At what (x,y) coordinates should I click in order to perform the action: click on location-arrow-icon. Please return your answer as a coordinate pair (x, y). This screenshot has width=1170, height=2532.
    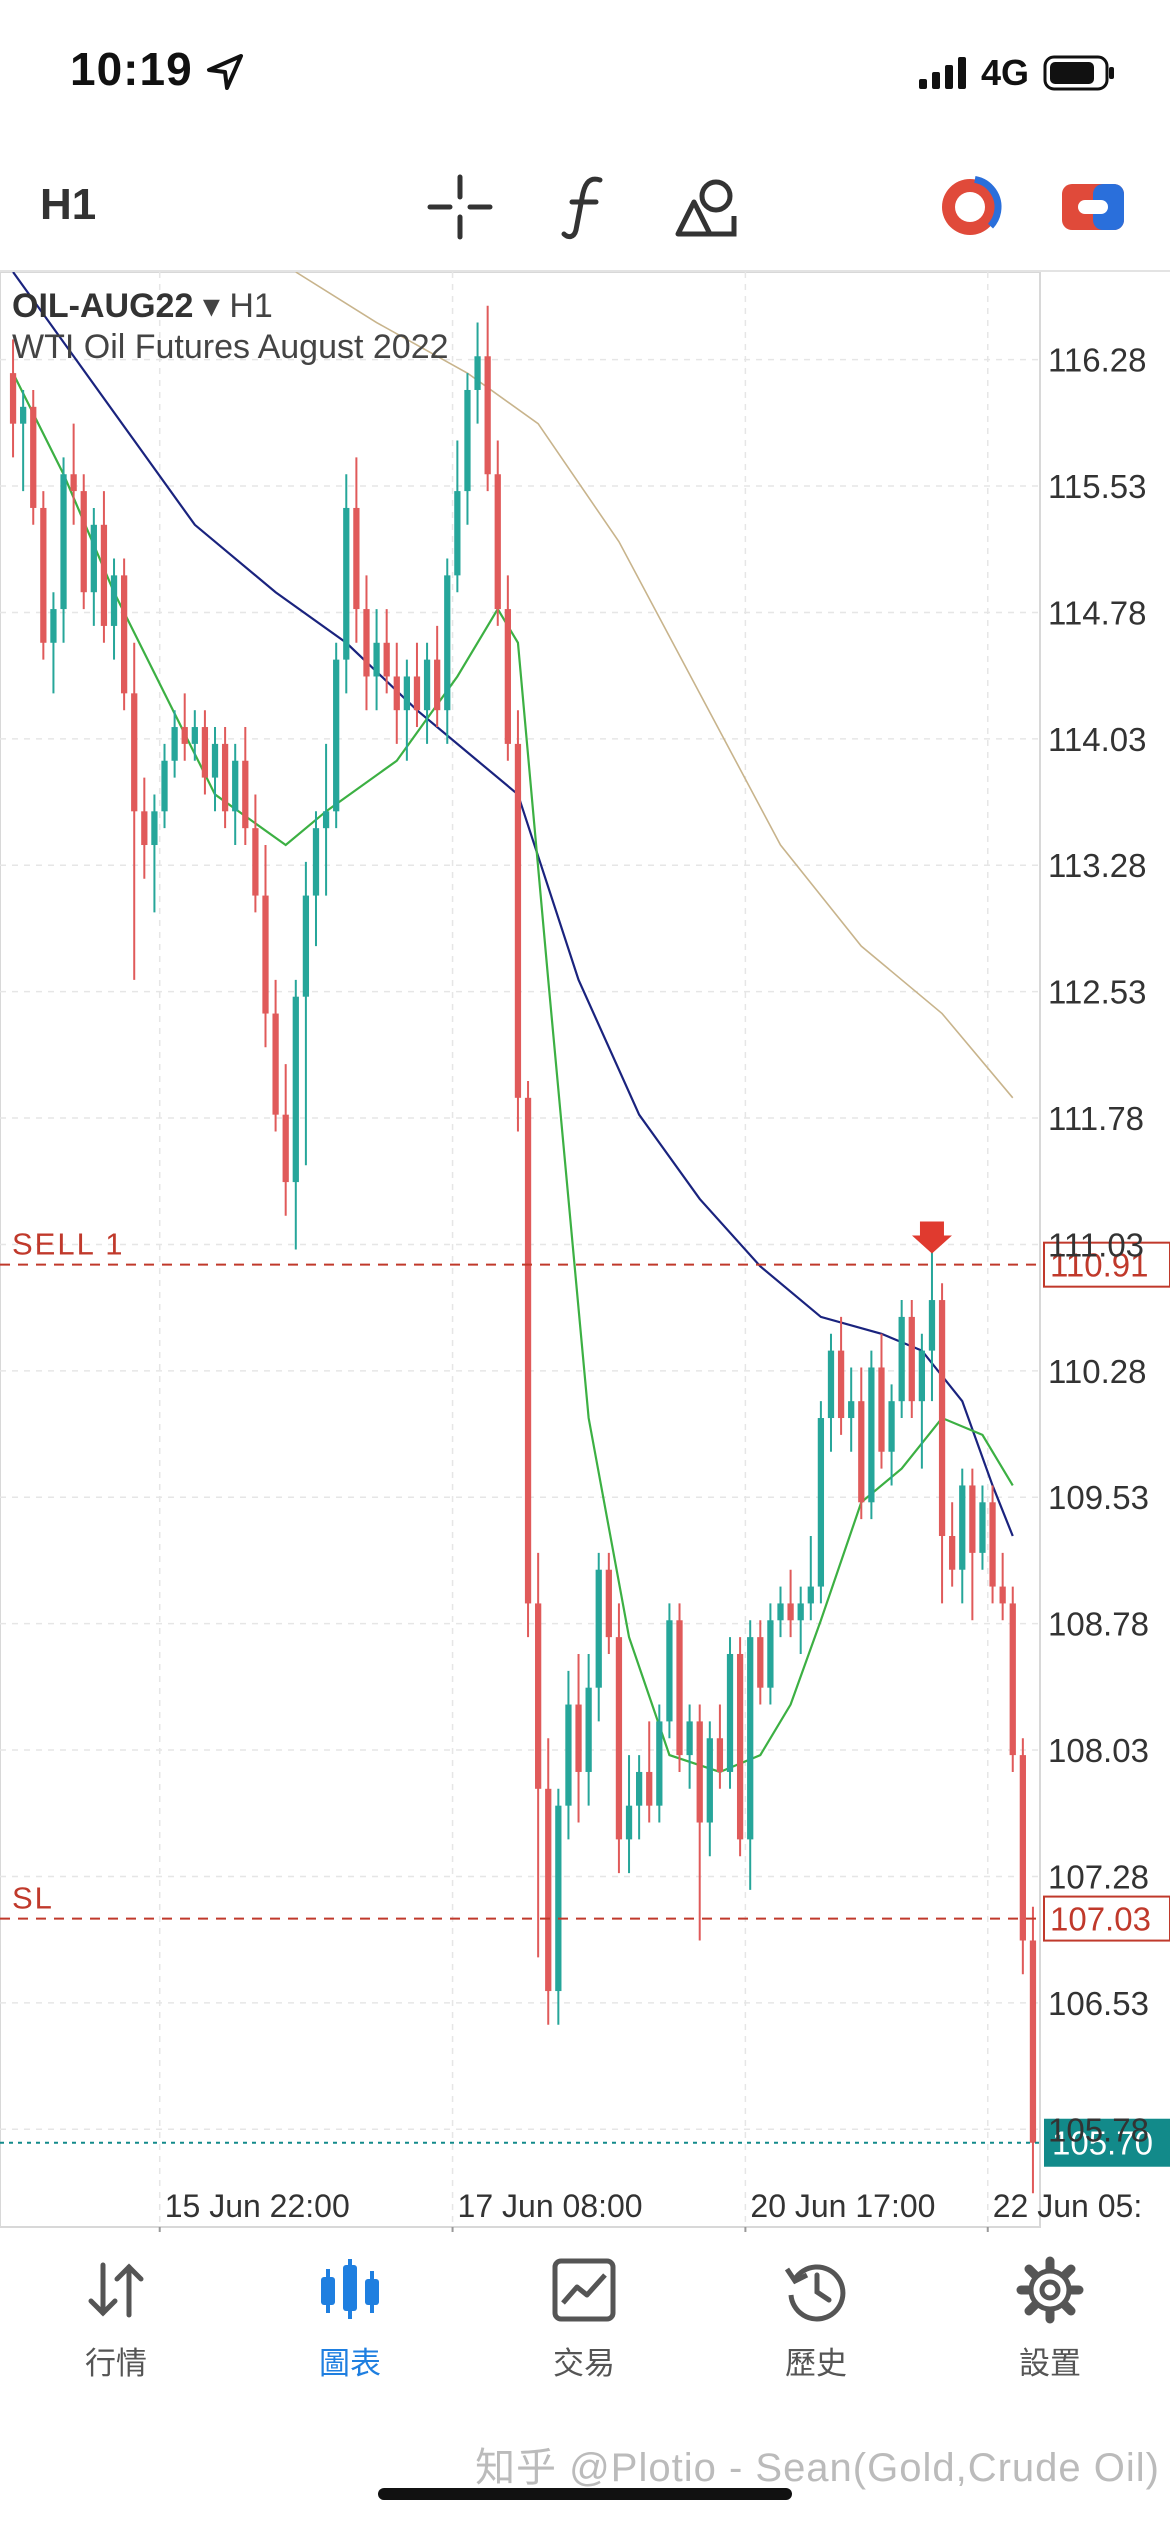
    Looking at the image, I should click on (225, 72).